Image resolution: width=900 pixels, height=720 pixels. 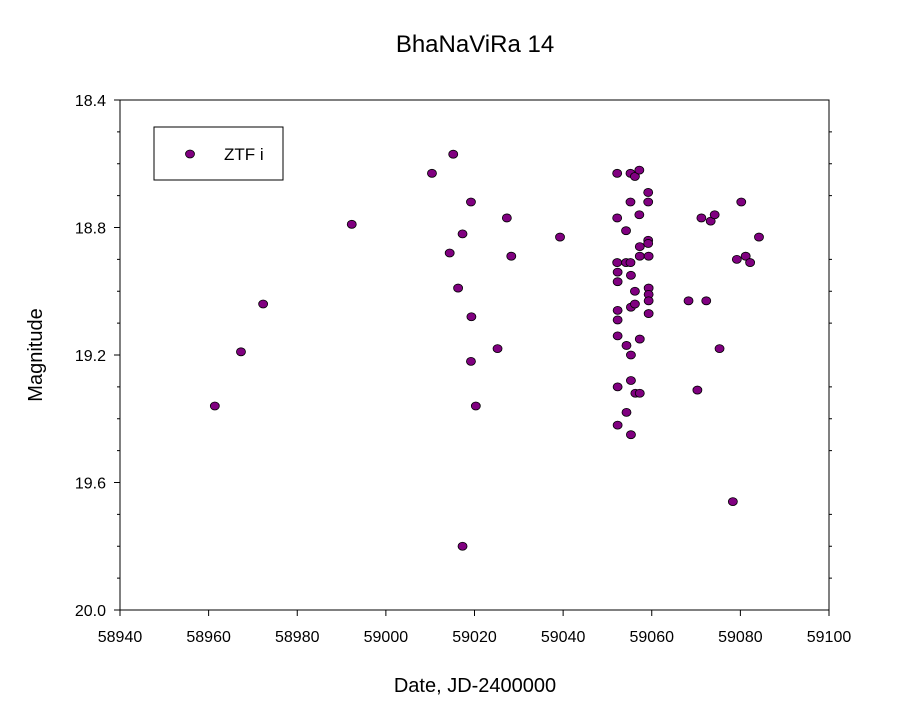 I want to click on legend: ZTF i, so click(x=218, y=153).